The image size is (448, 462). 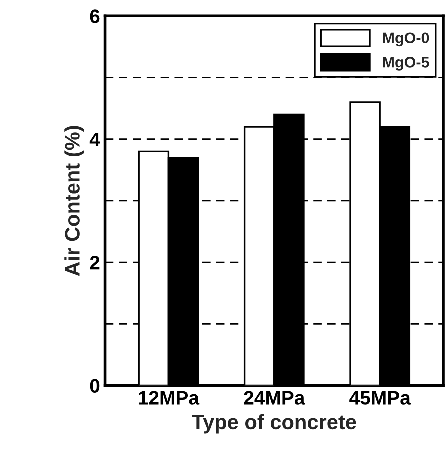 What do you see at coordinates (95, 17) in the screenshot?
I see `y-tick-label: 6` at bounding box center [95, 17].